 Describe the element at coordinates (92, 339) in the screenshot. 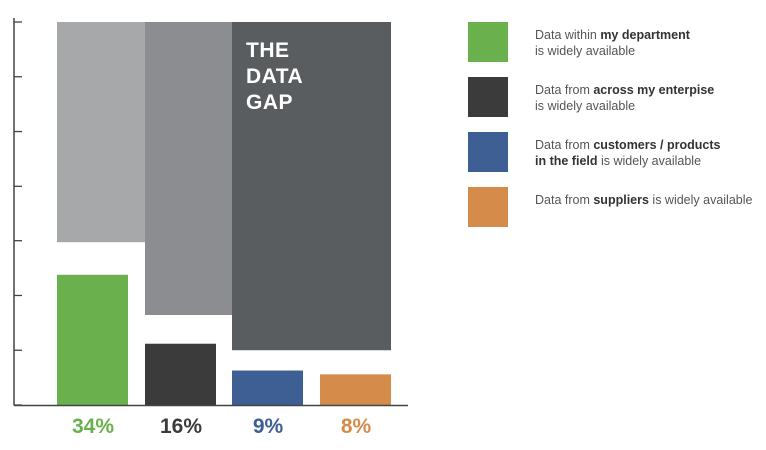

I see `bar-department` at that location.